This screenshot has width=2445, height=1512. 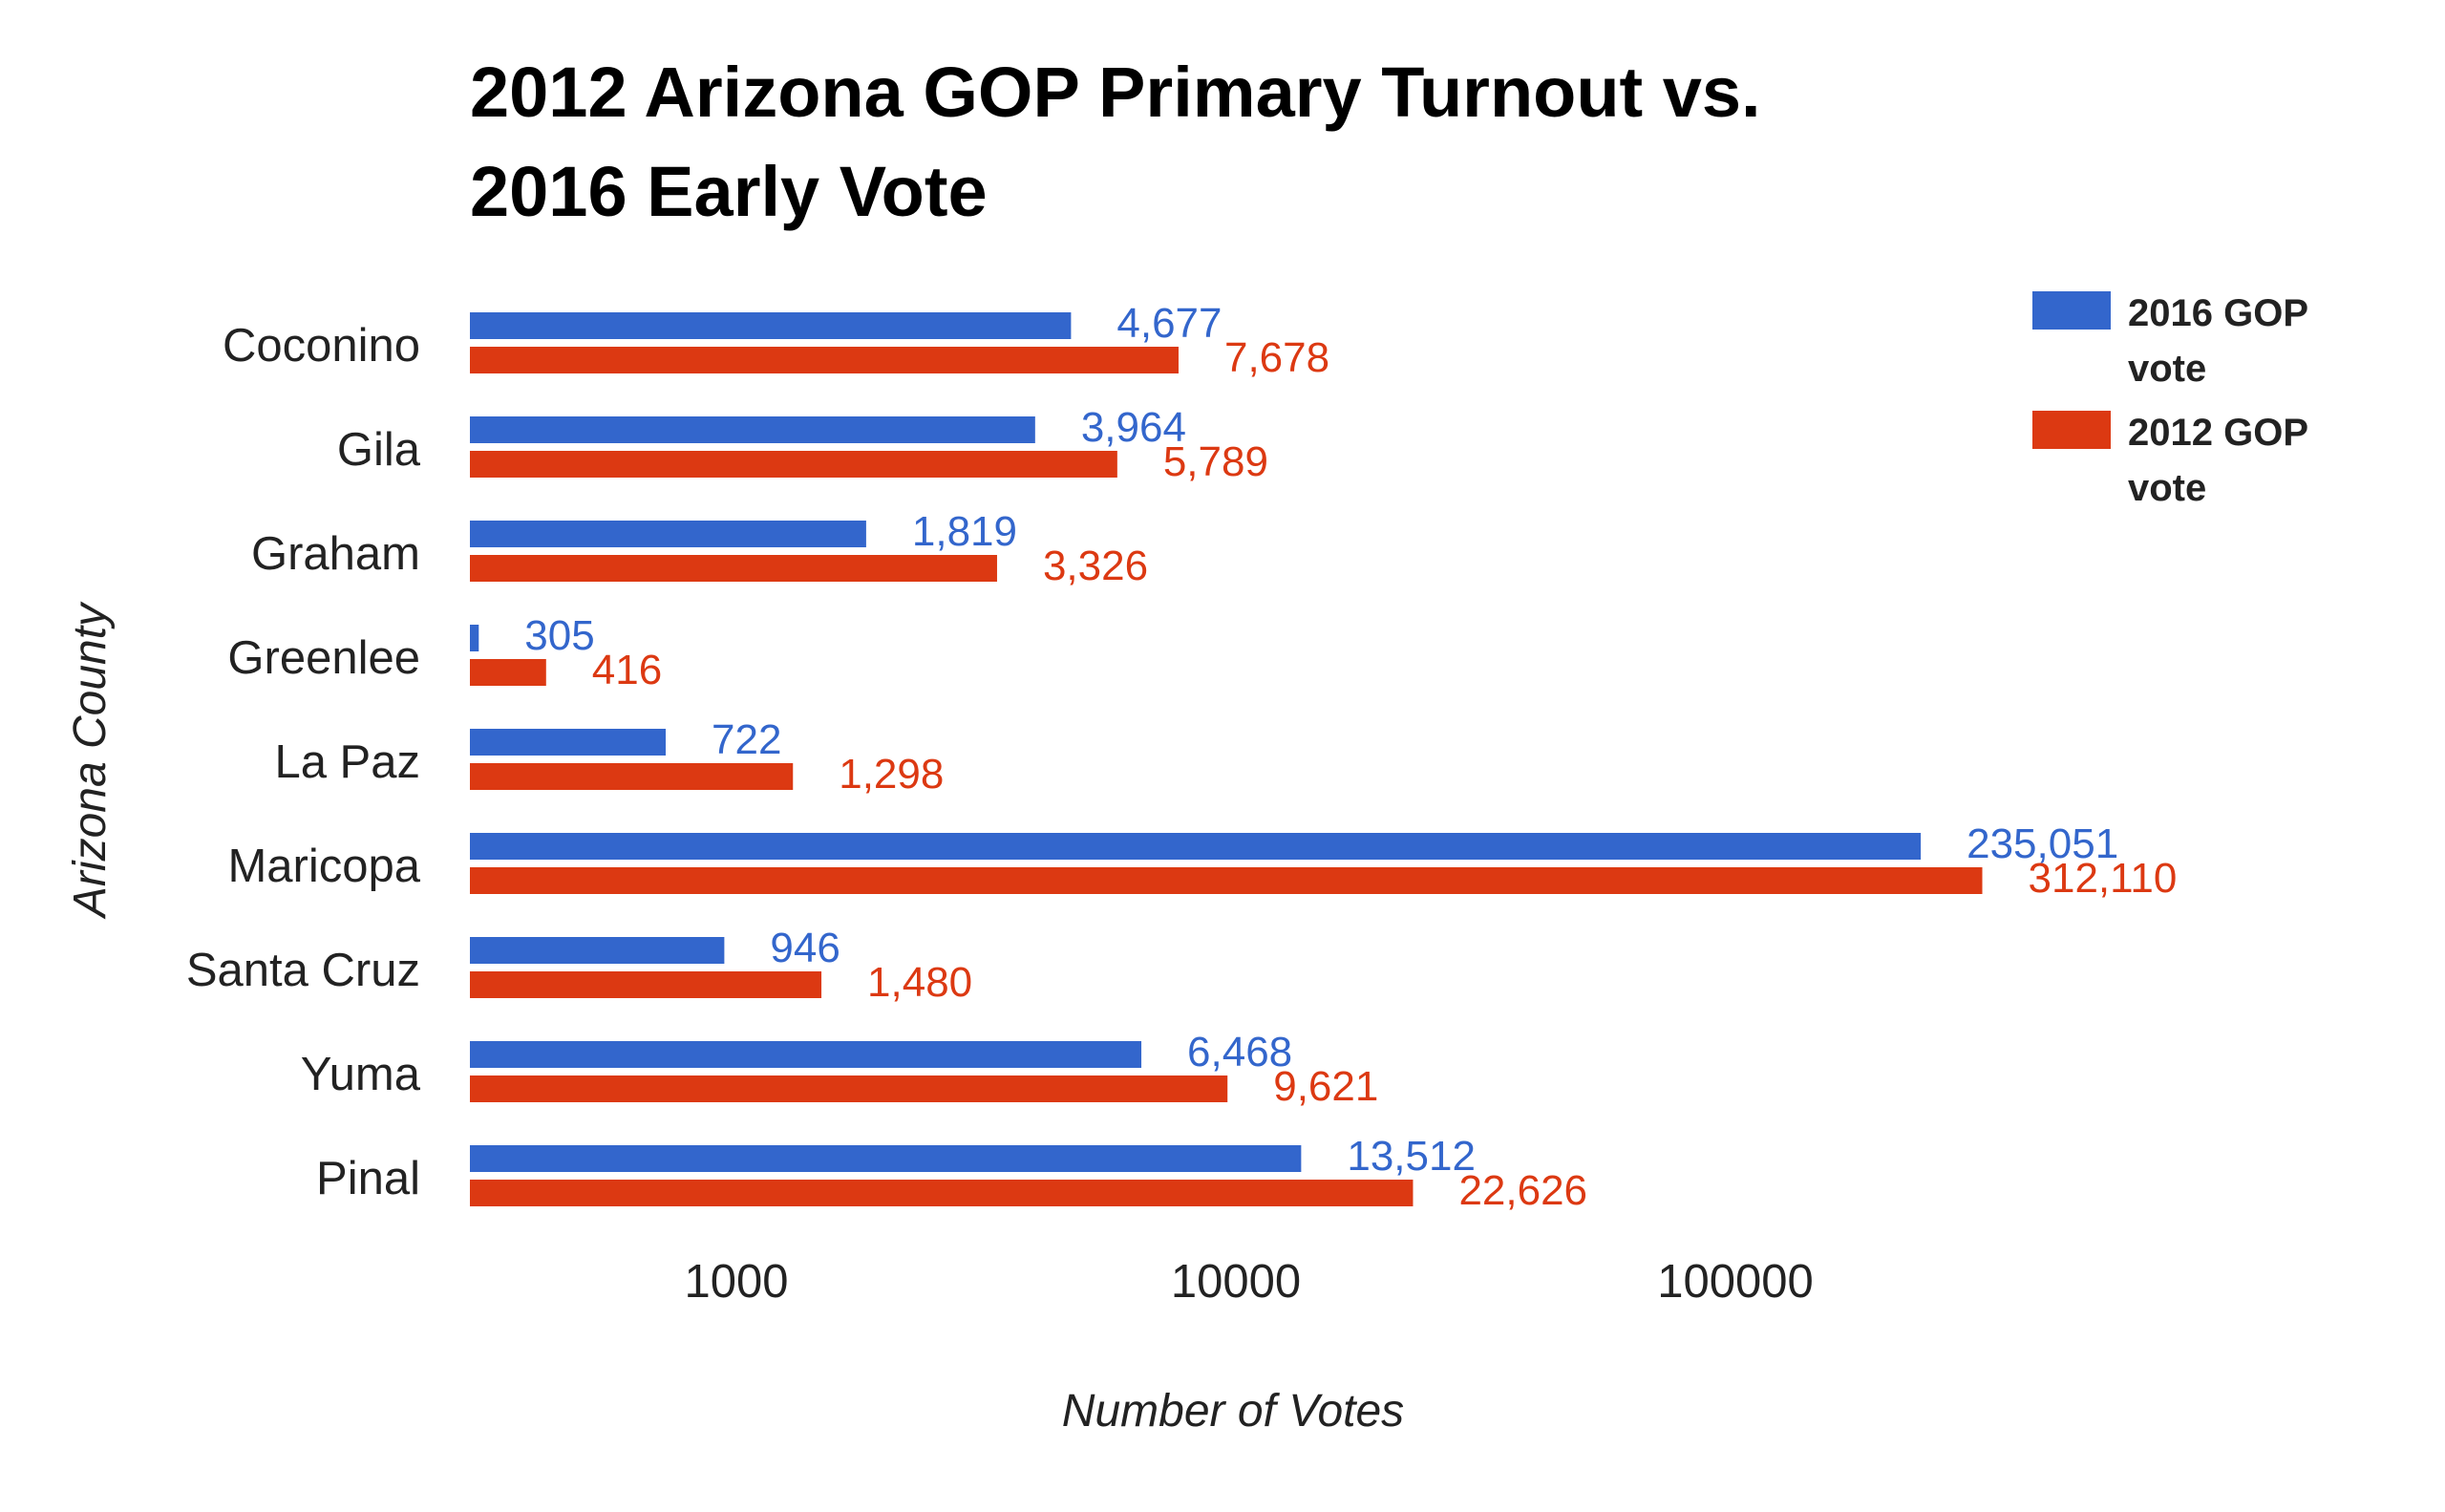 I want to click on chart-title-line-2: 2016 Early Vote, so click(x=729, y=191).